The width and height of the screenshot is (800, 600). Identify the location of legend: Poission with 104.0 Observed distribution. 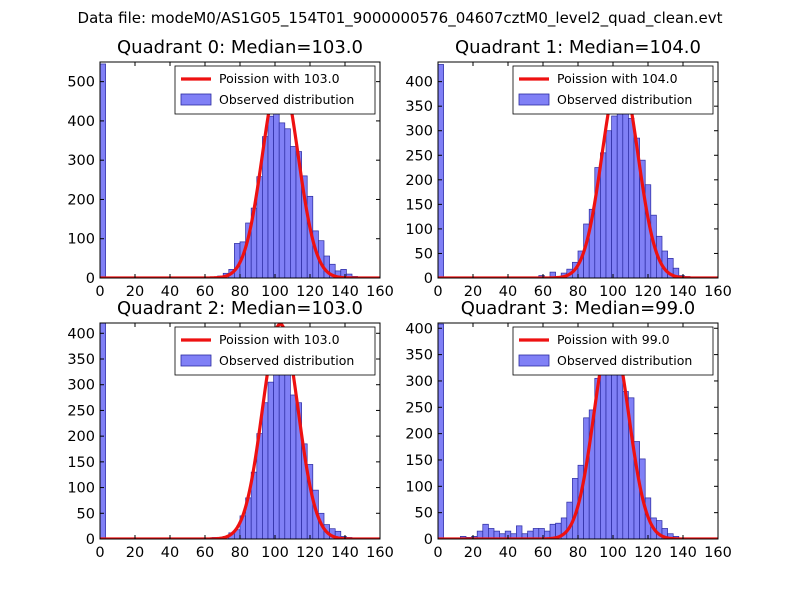
(613, 90).